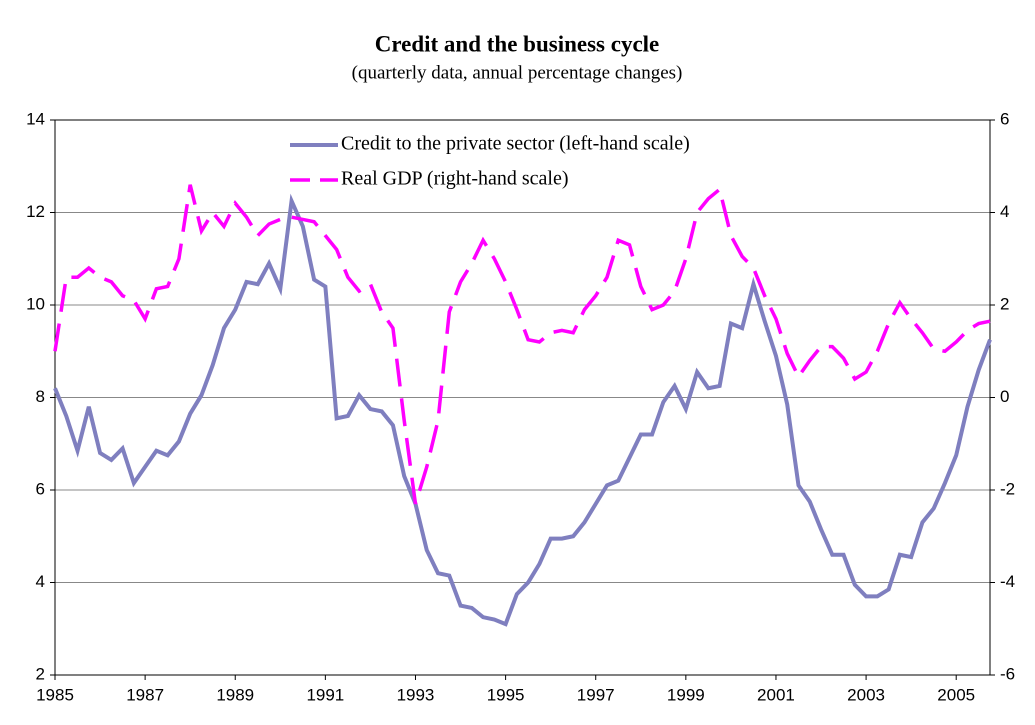  What do you see at coordinates (145, 694) in the screenshot?
I see `x-tick-label: 1987` at bounding box center [145, 694].